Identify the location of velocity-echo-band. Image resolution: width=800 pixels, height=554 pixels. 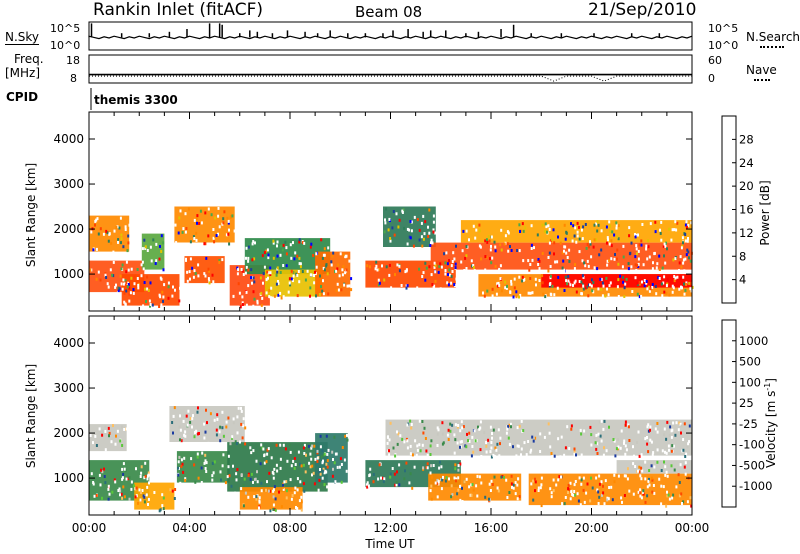
(538, 437).